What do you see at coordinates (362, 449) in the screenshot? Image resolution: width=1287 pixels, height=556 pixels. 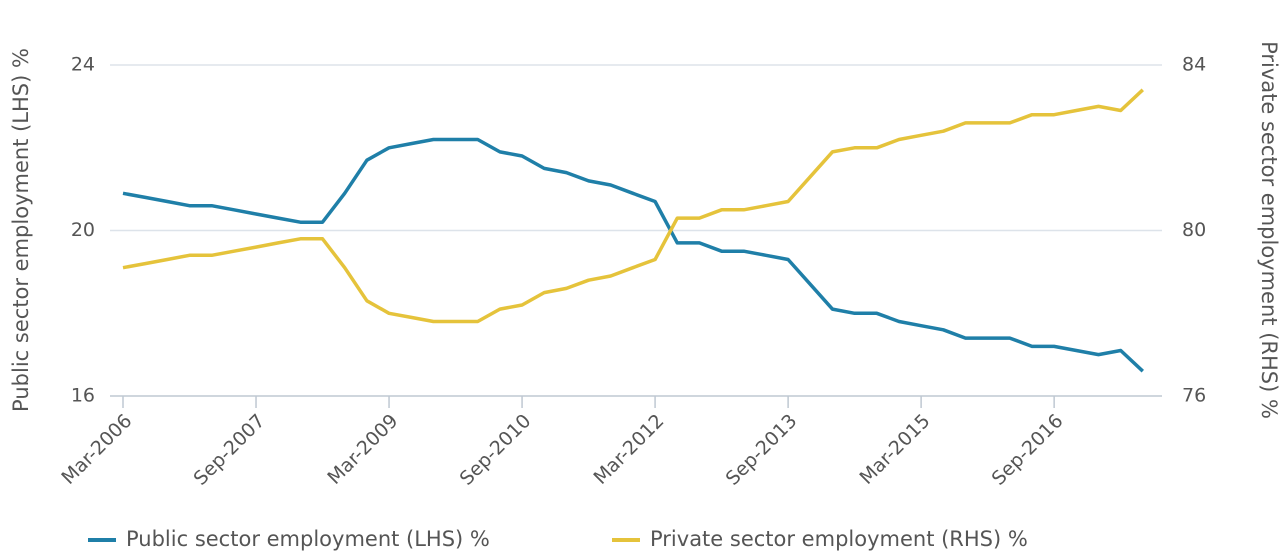 I see `x-tick-label: Mar-2009` at bounding box center [362, 449].